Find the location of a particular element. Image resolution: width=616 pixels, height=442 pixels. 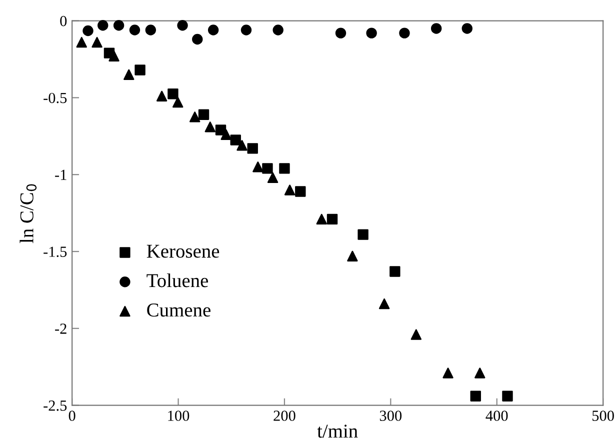

x-tick-label: 500 is located at coordinates (603, 415).